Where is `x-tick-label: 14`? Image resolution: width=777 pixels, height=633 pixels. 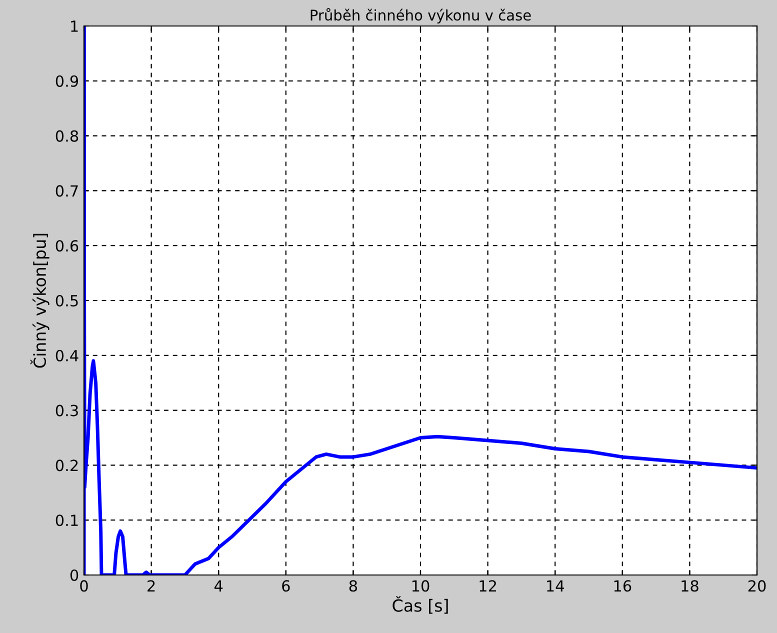
x-tick-label: 14 is located at coordinates (555, 586).